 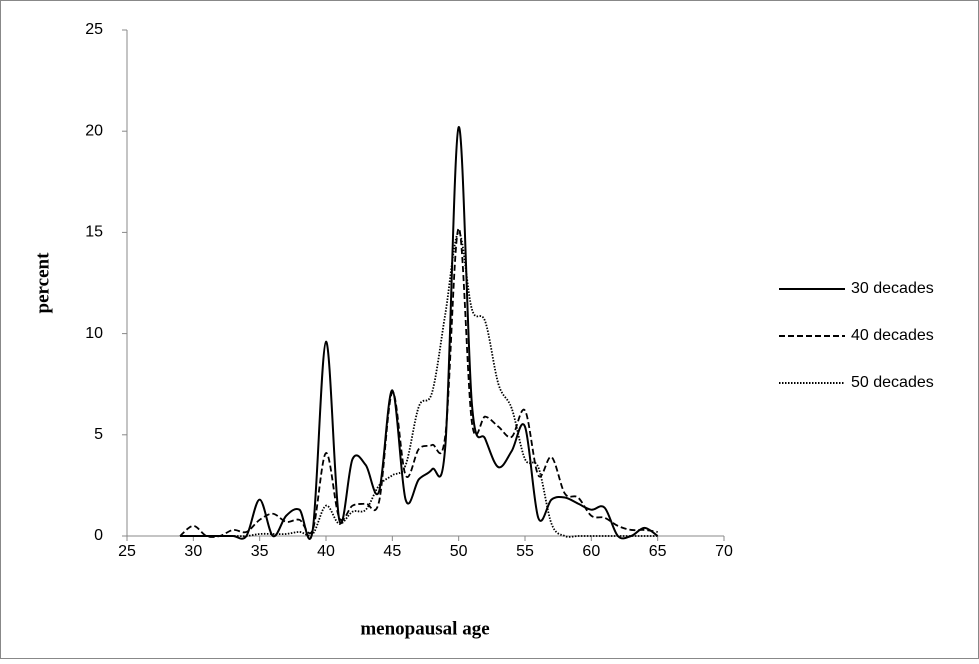 What do you see at coordinates (94, 232) in the screenshot?
I see `y-tick-label: 15` at bounding box center [94, 232].